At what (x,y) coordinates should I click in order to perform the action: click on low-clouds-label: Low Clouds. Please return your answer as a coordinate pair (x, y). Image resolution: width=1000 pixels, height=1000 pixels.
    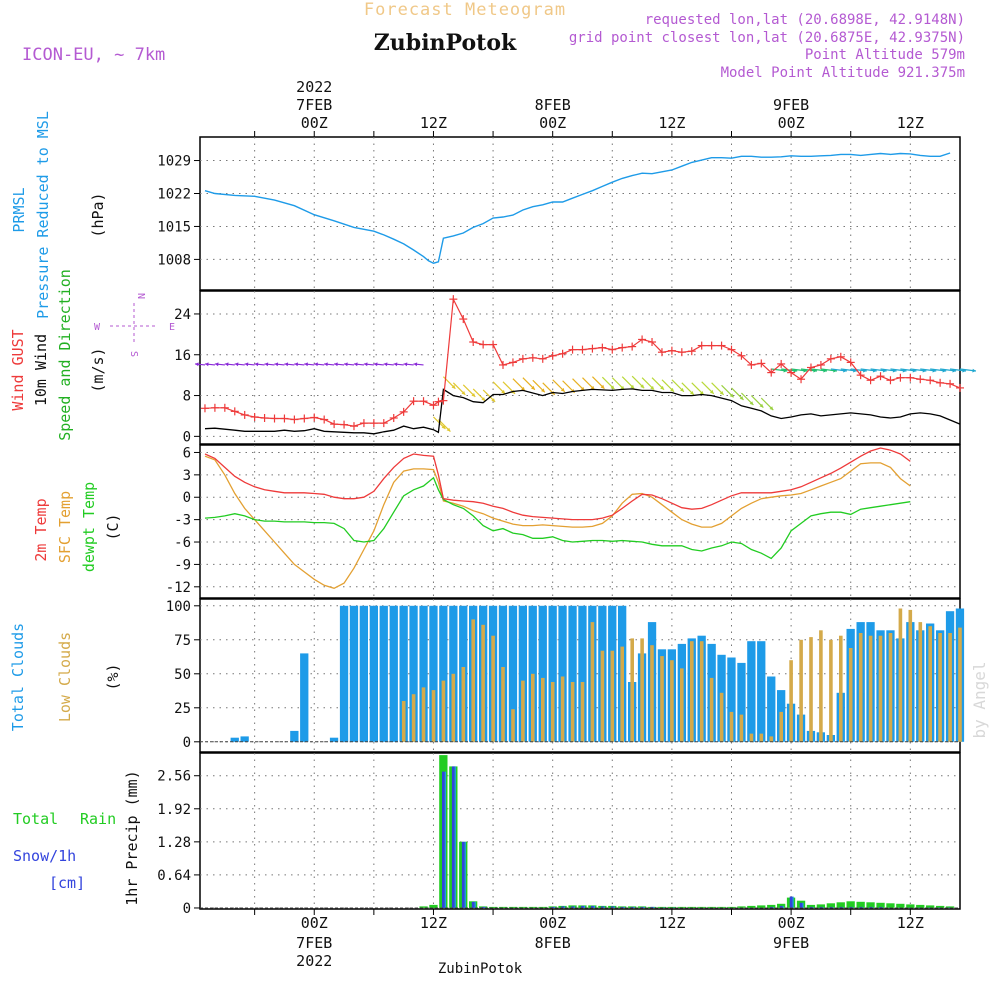
    Looking at the image, I should click on (65, 677).